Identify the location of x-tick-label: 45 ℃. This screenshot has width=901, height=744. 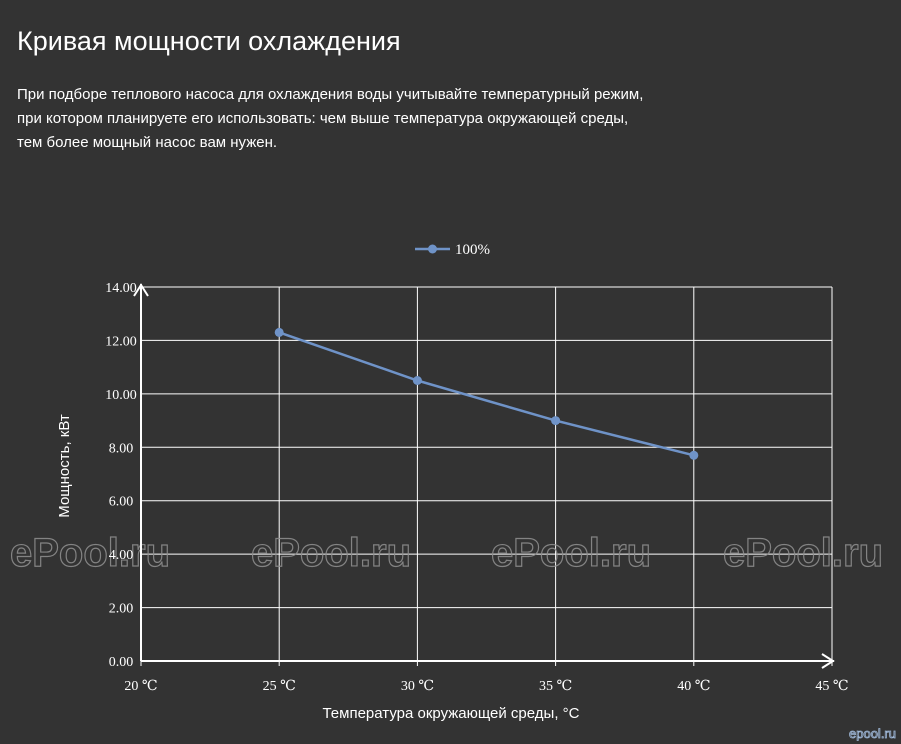
(831, 686).